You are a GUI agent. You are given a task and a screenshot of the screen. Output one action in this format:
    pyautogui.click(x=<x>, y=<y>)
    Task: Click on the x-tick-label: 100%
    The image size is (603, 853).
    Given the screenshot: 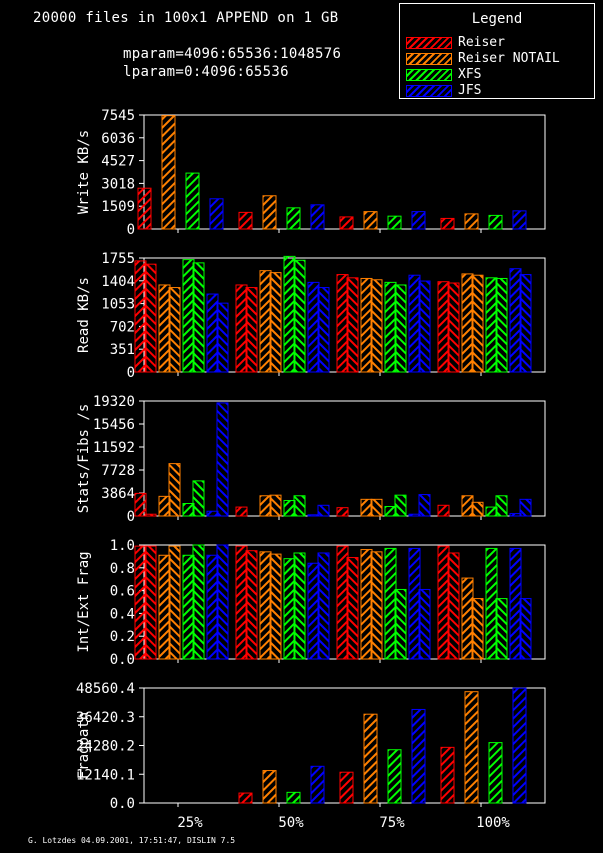 What is the action you would take?
    pyautogui.click(x=493, y=823)
    